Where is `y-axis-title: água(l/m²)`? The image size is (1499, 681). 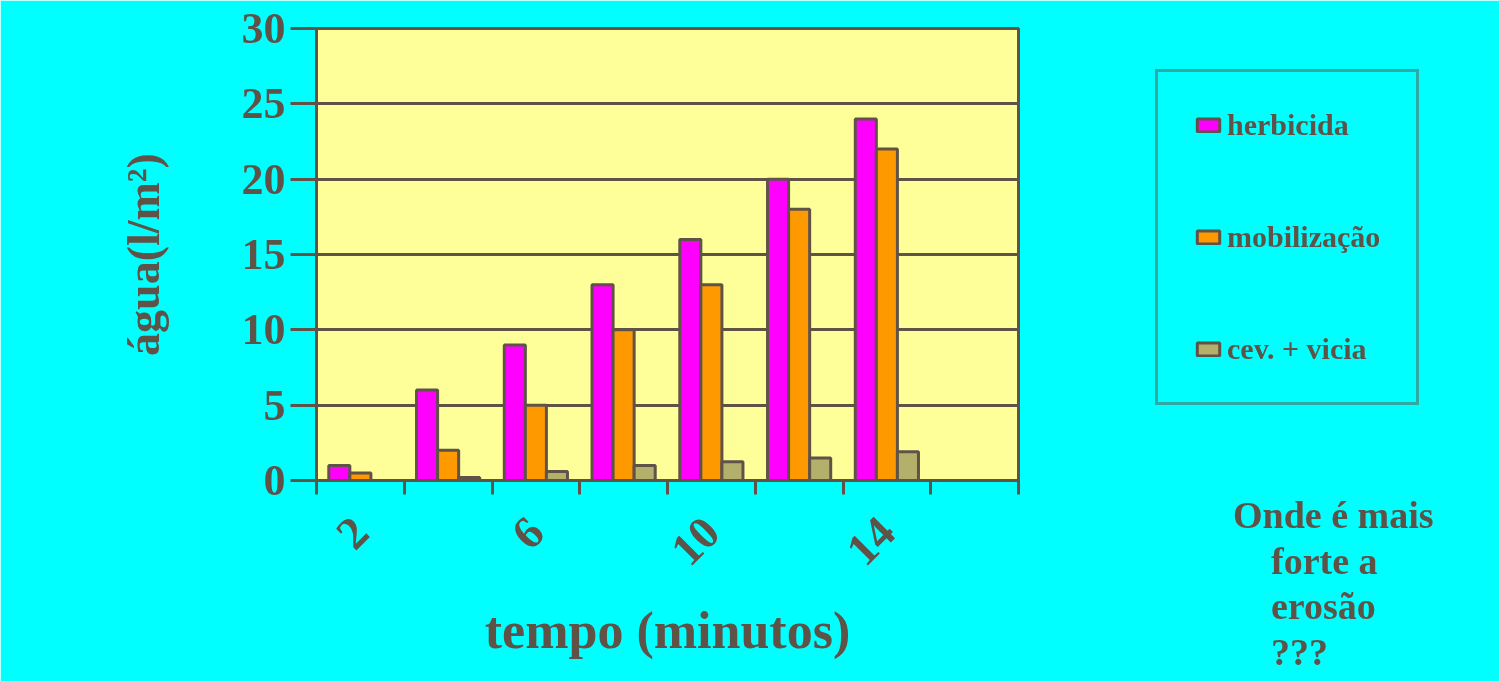
y-axis-title: água(l/m²) is located at coordinates (143, 254).